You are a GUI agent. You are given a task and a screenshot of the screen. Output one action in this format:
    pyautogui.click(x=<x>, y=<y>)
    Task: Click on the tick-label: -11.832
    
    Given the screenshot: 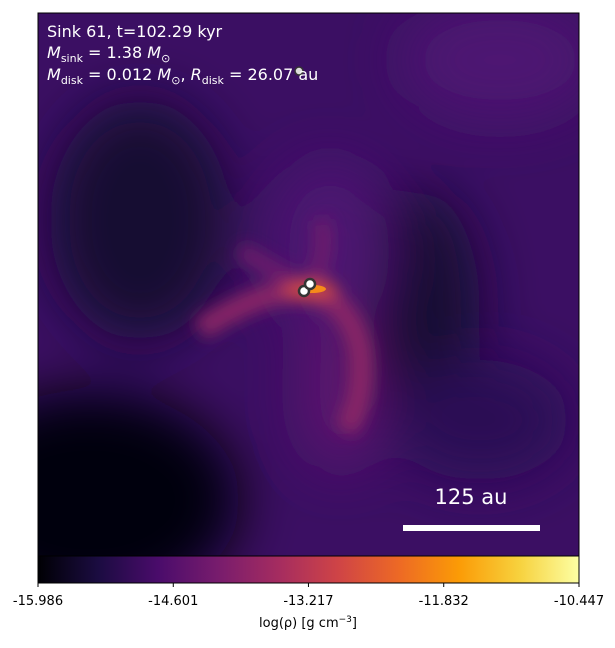 What is the action you would take?
    pyautogui.click(x=444, y=601)
    